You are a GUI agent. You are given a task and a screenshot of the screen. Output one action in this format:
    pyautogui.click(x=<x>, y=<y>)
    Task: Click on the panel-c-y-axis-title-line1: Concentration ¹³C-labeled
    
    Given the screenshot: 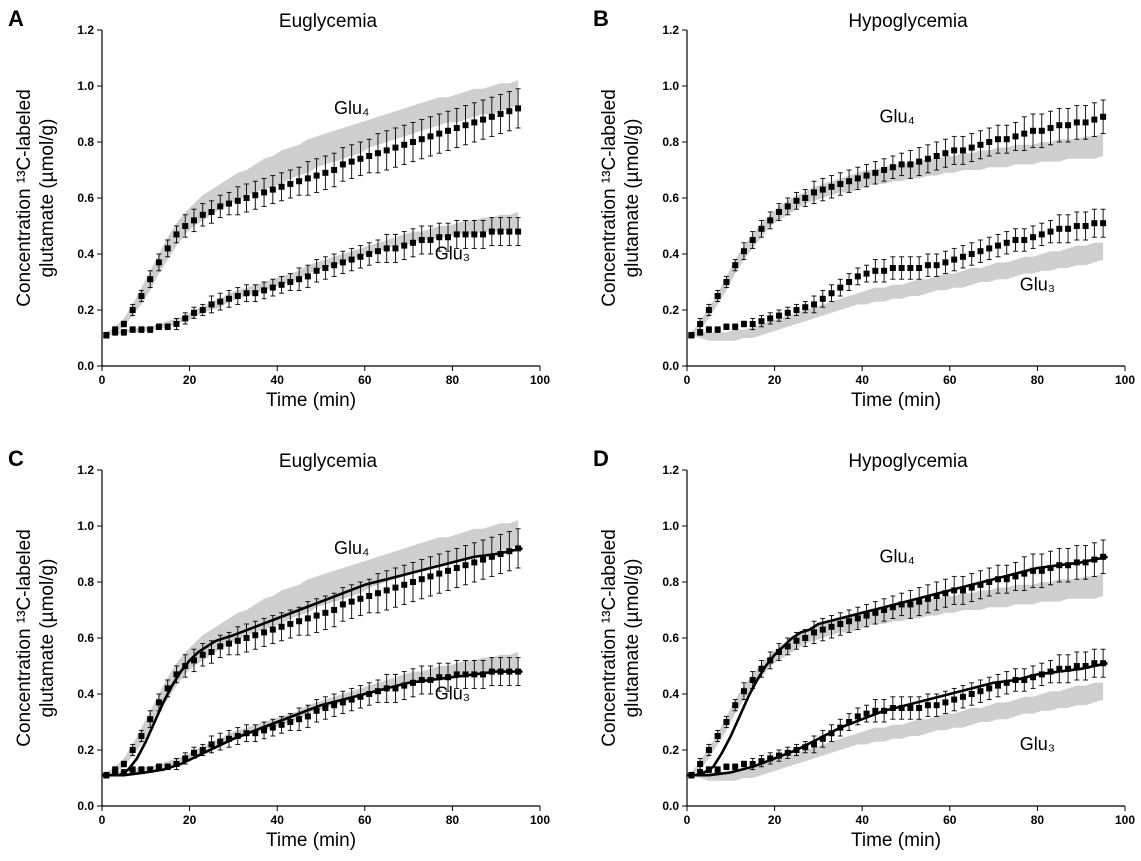 What is the action you would take?
    pyautogui.click(x=24, y=638)
    